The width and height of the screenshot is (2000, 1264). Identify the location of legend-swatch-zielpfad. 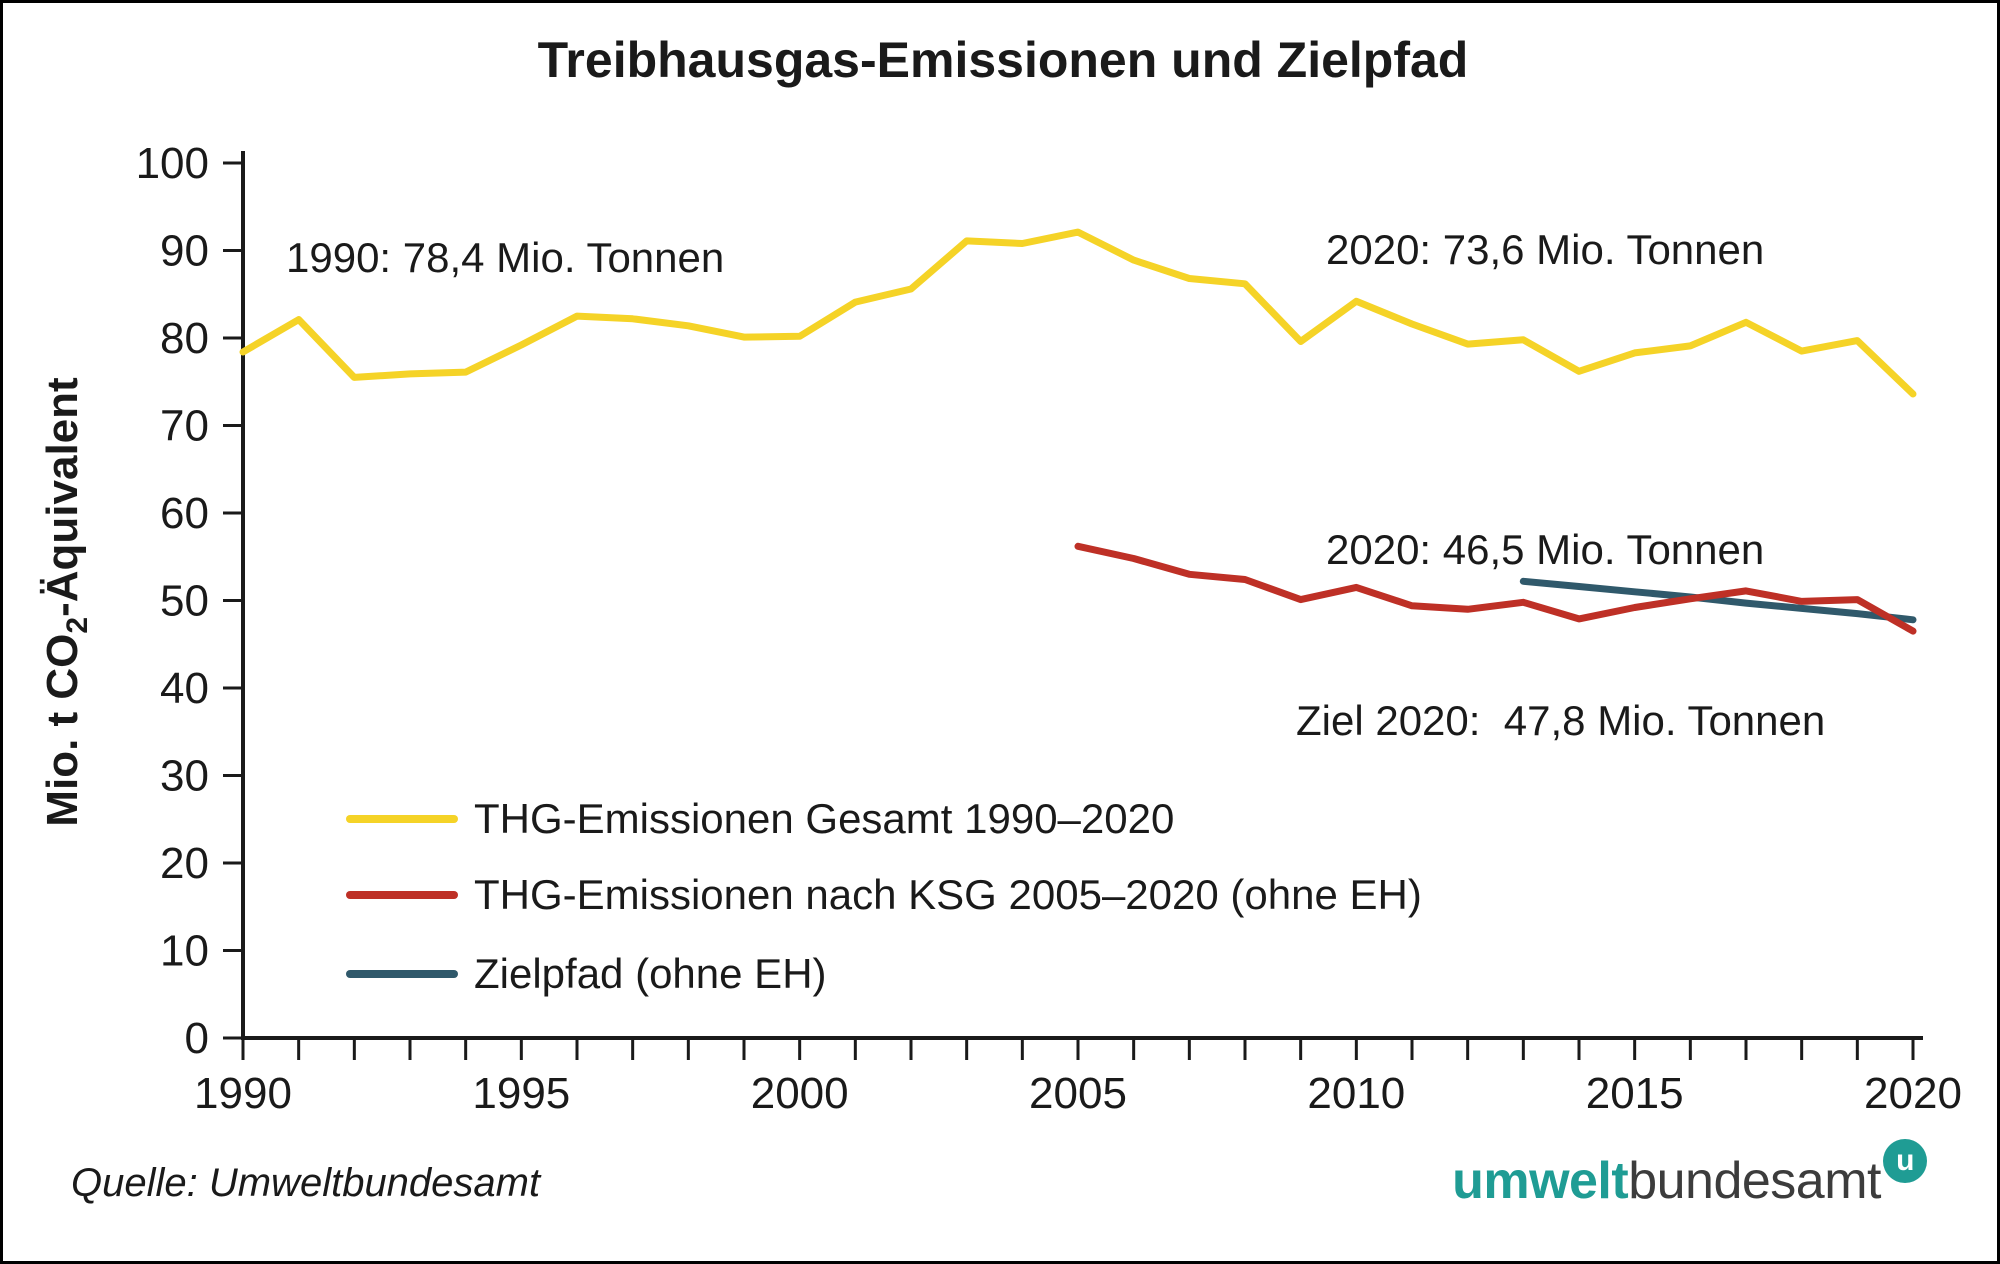
(402, 974).